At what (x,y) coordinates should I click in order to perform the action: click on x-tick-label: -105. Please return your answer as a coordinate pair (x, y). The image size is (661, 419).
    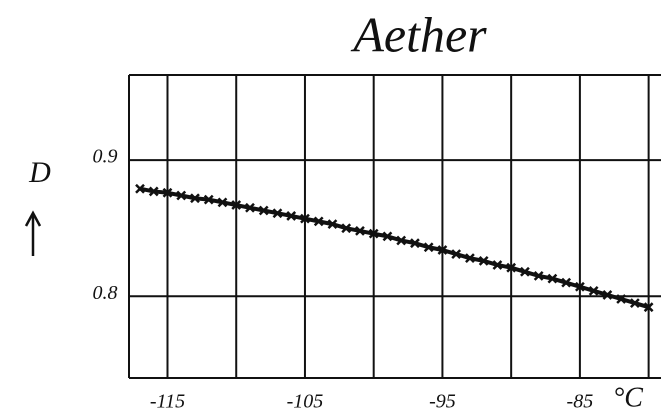
    Looking at the image, I should click on (305, 402).